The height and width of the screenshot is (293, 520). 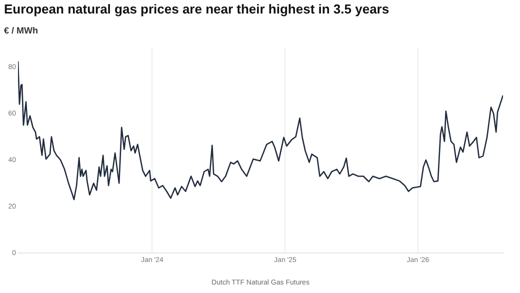 What do you see at coordinates (197, 8) in the screenshot?
I see `chart-title: European natural gas prices are near their highest in 3.5 years` at bounding box center [197, 8].